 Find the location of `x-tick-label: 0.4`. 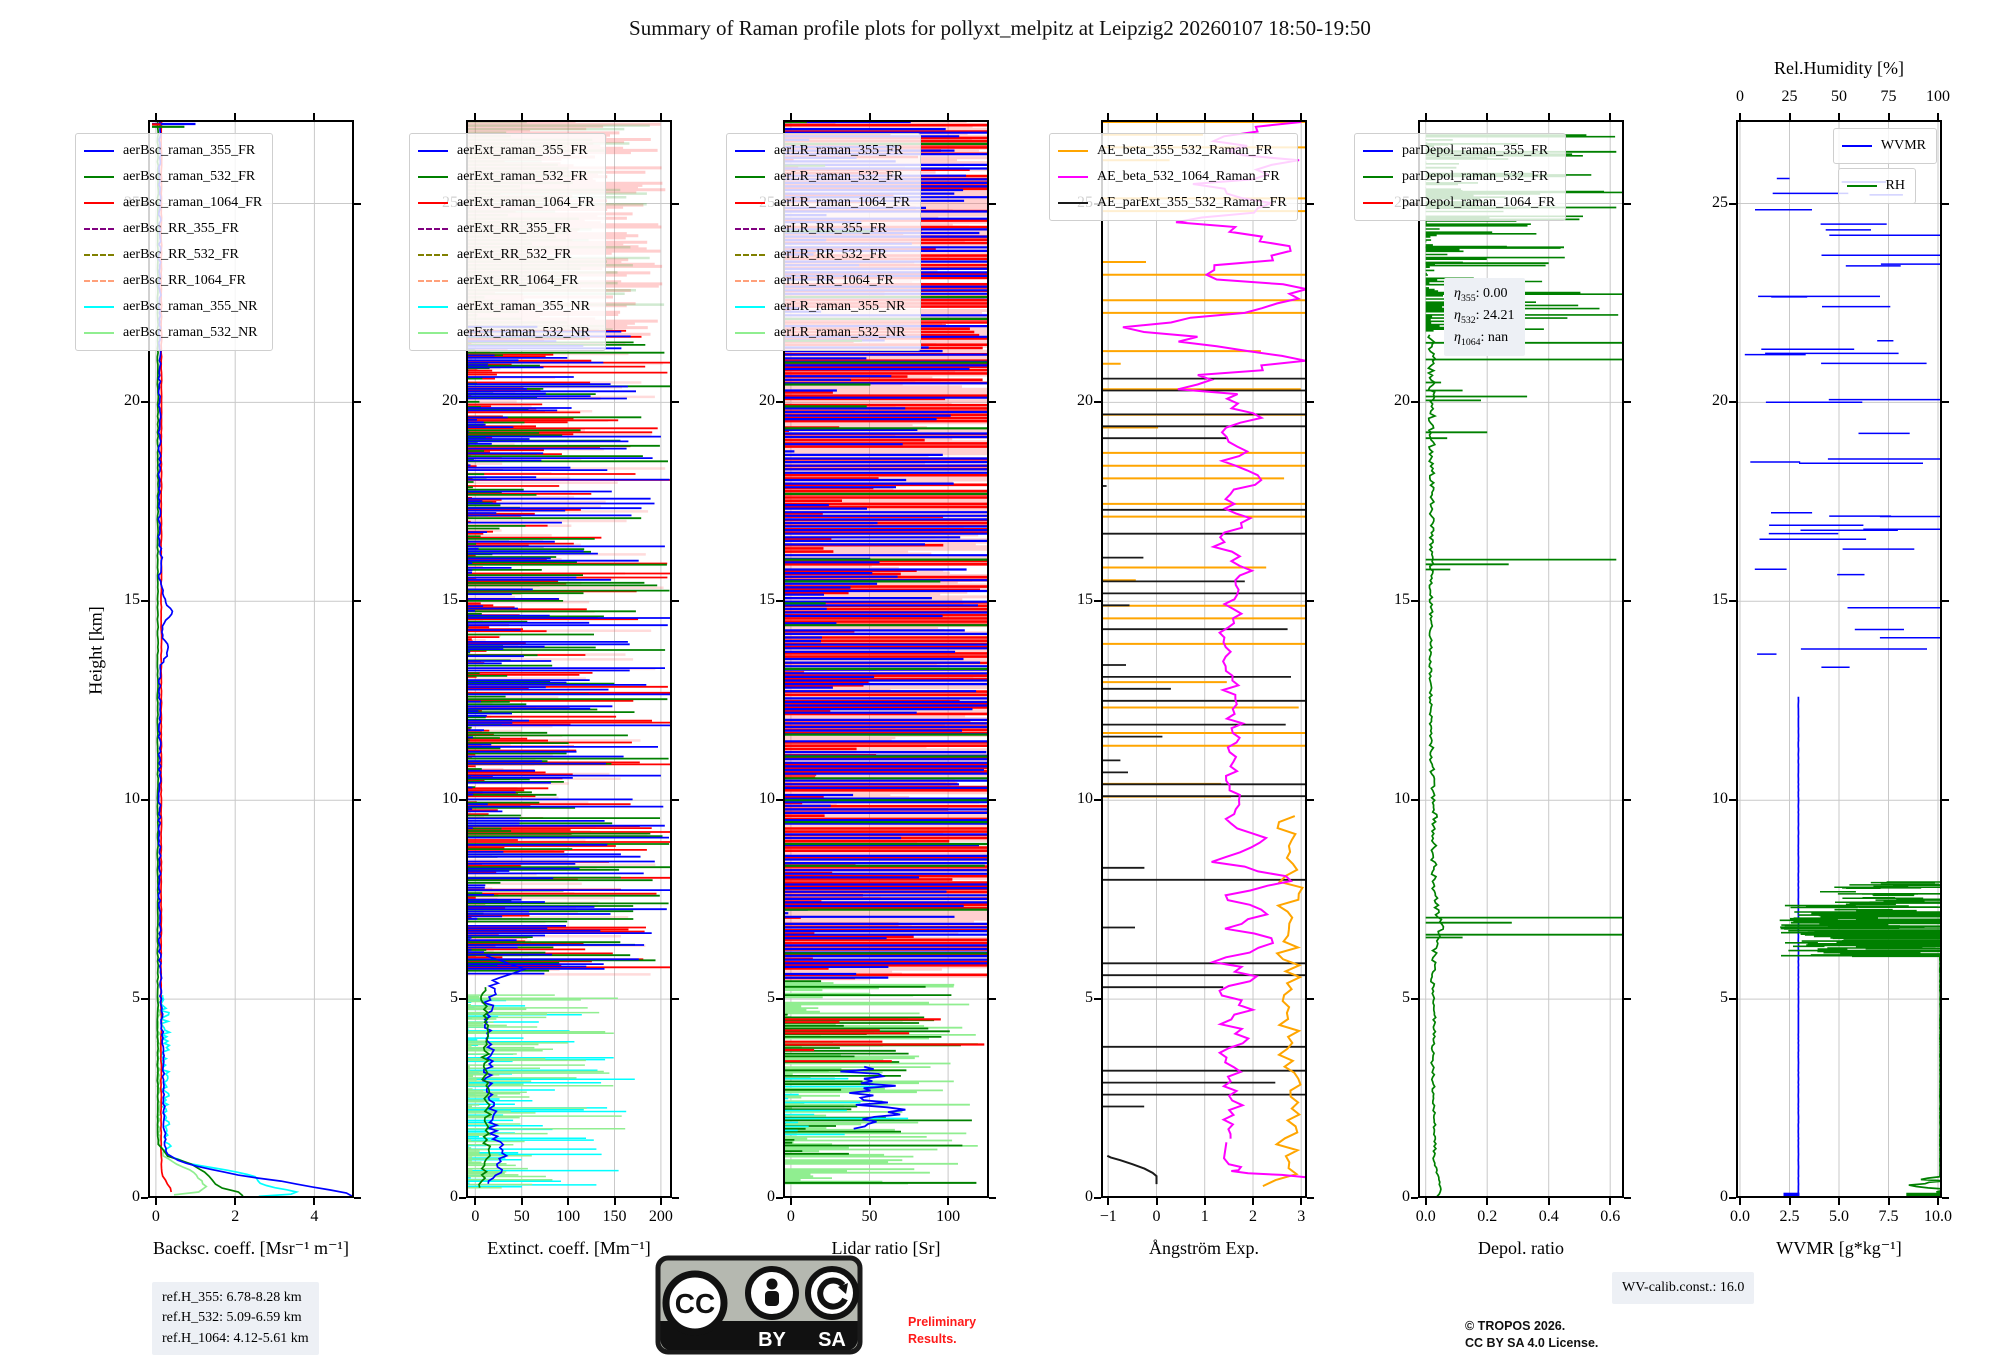

x-tick-label: 0.4 is located at coordinates (1548, 1216).